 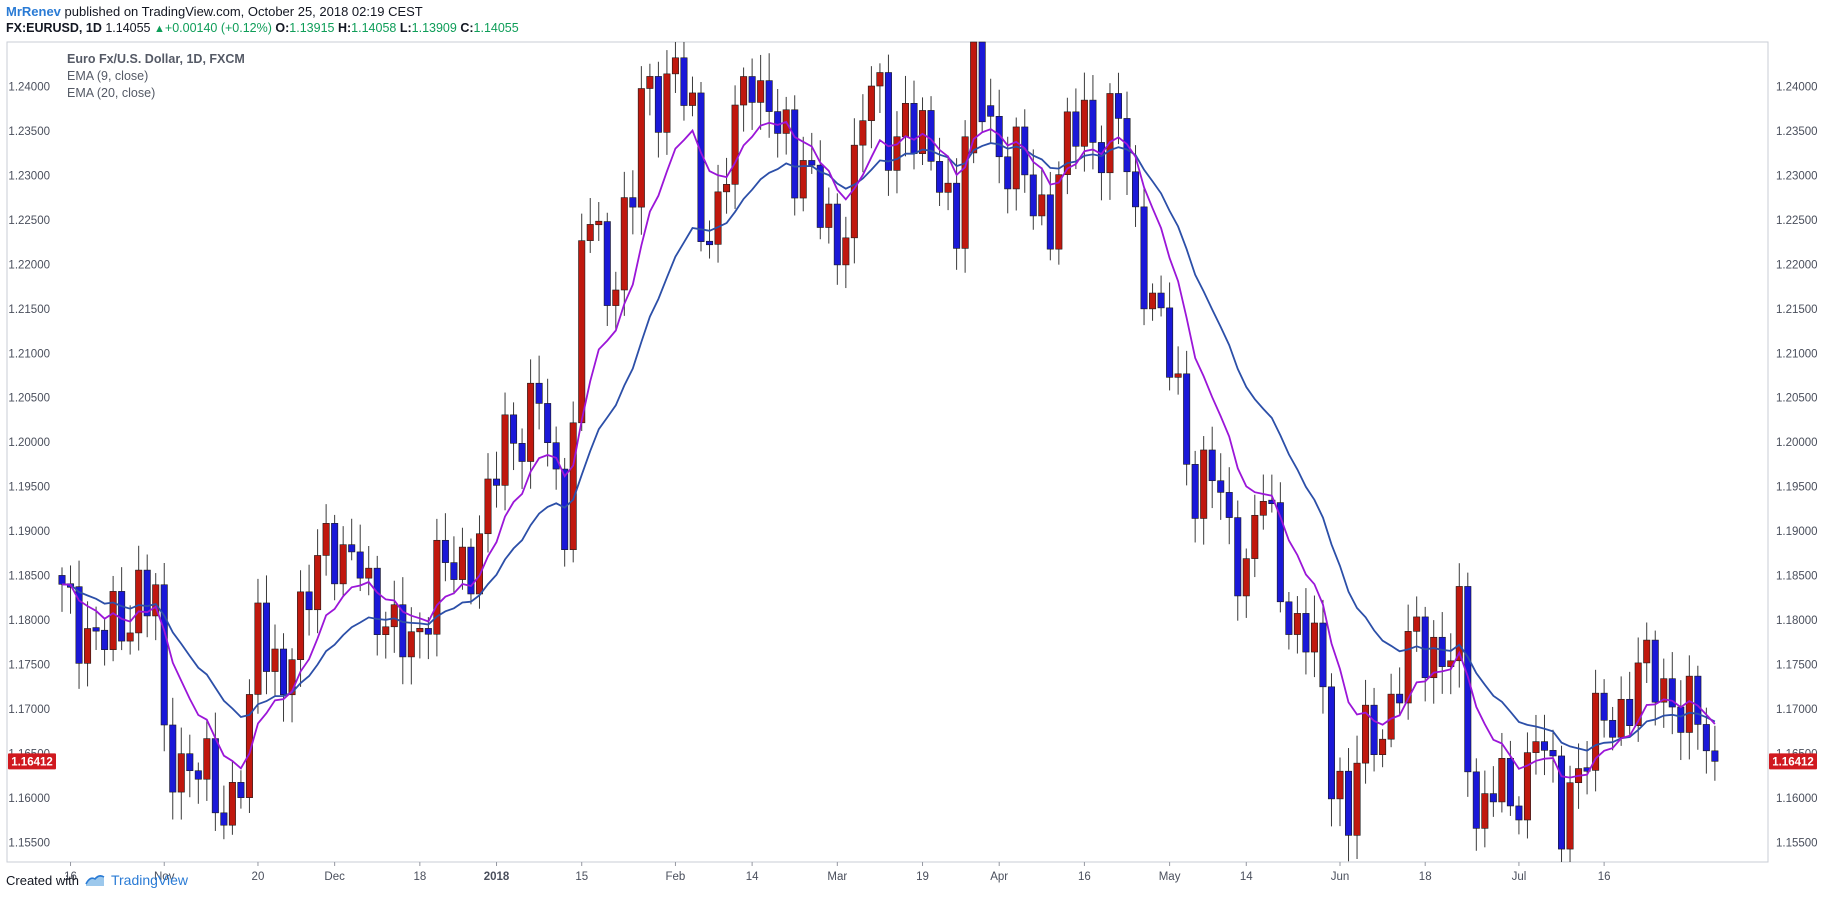 I want to click on y-tick-label-right: 1.21000, so click(x=1797, y=354).